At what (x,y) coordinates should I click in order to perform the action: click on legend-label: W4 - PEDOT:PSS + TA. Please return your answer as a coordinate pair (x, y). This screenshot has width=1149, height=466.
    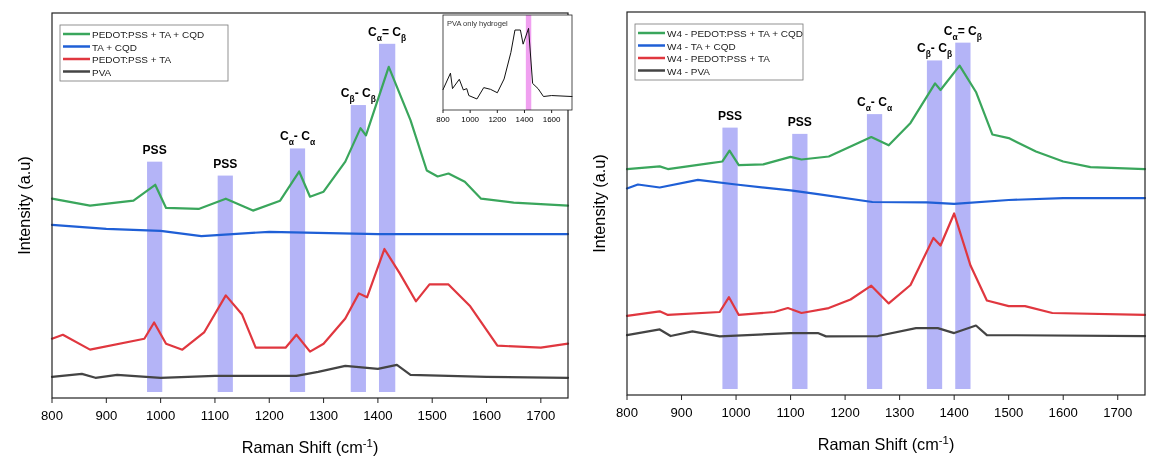
    Looking at the image, I should click on (719, 58).